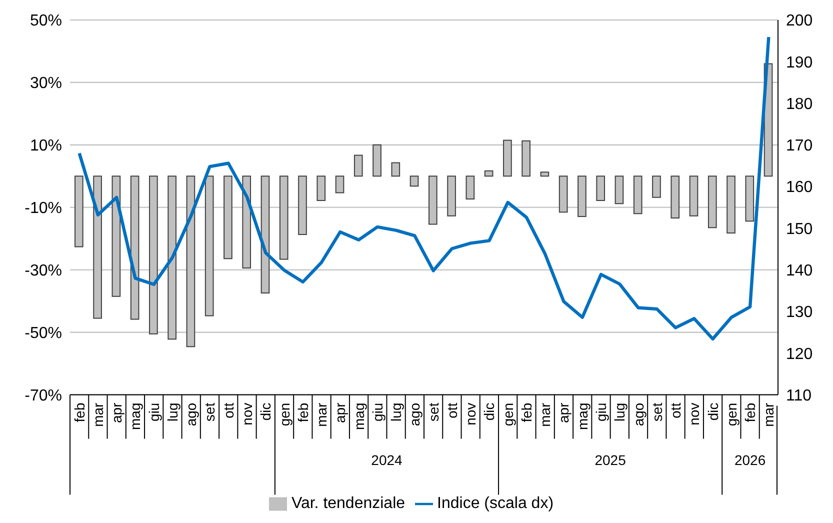 The height and width of the screenshot is (523, 833). What do you see at coordinates (799, 63) in the screenshot?
I see `y2-tick-label: 190` at bounding box center [799, 63].